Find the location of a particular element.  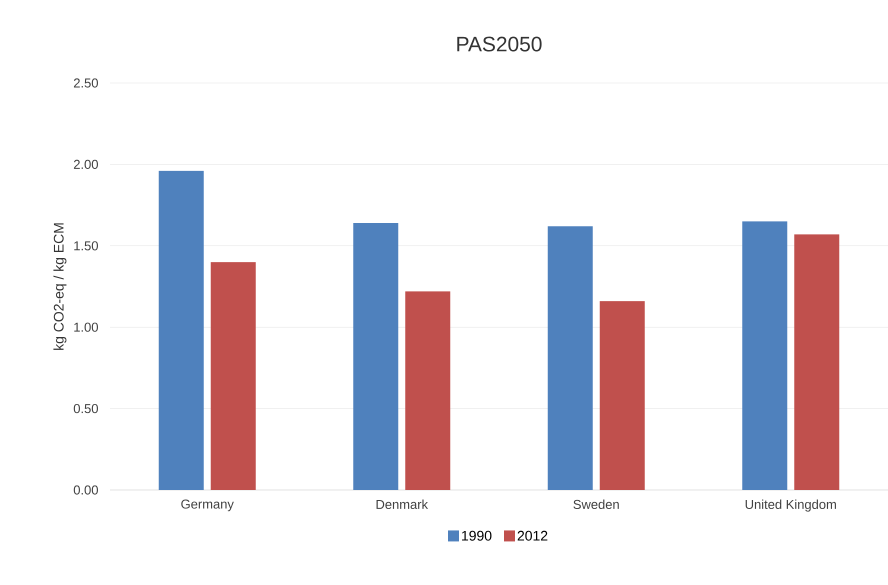

y-tick-label: 2.50 is located at coordinates (86, 83).